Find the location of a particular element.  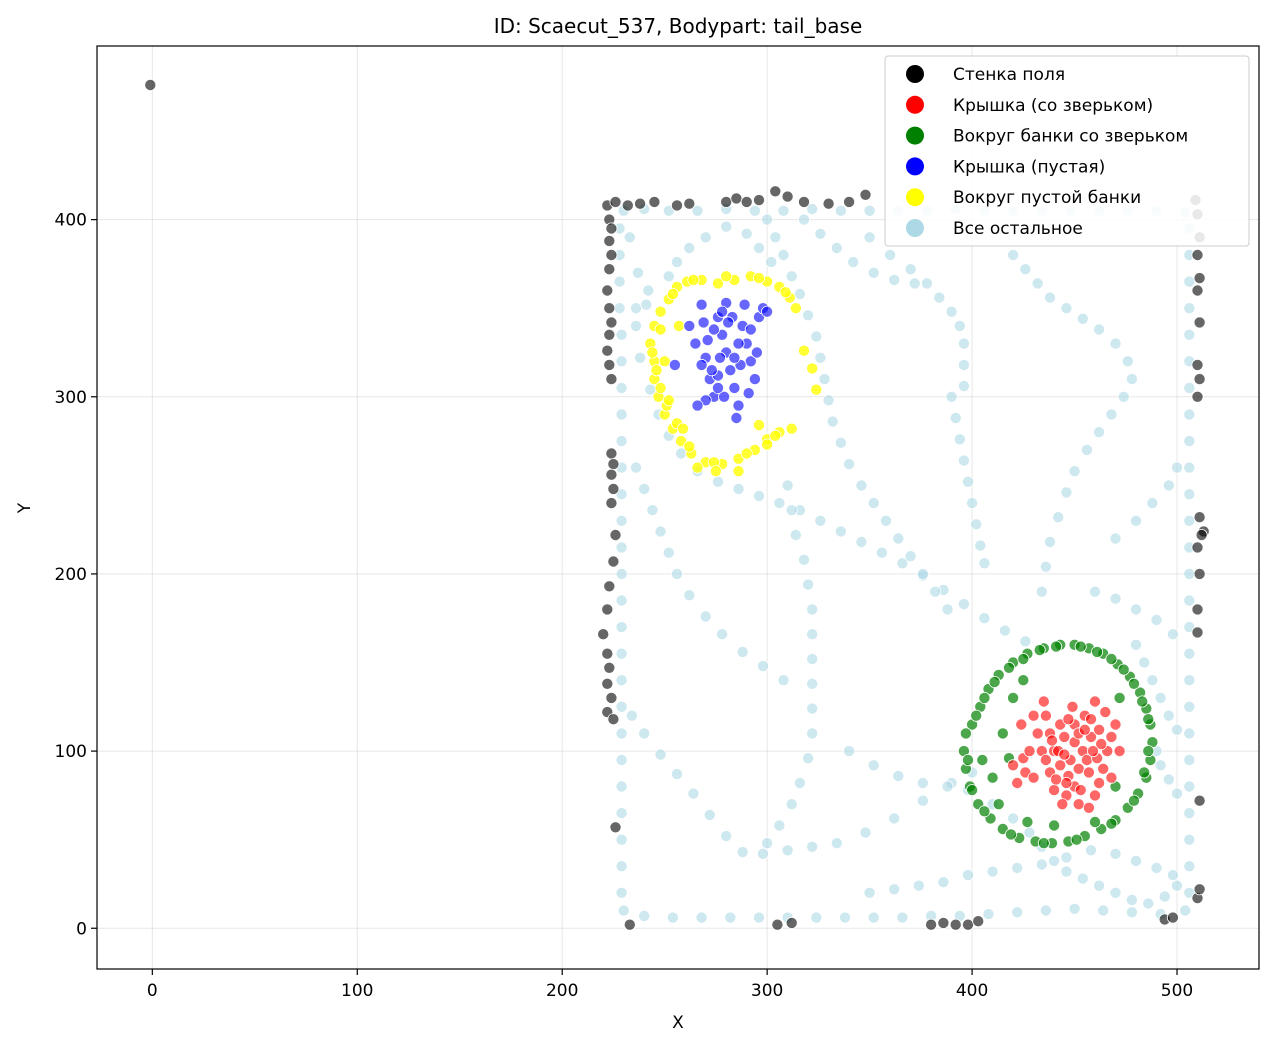

series-group is located at coordinates (1066, 754).